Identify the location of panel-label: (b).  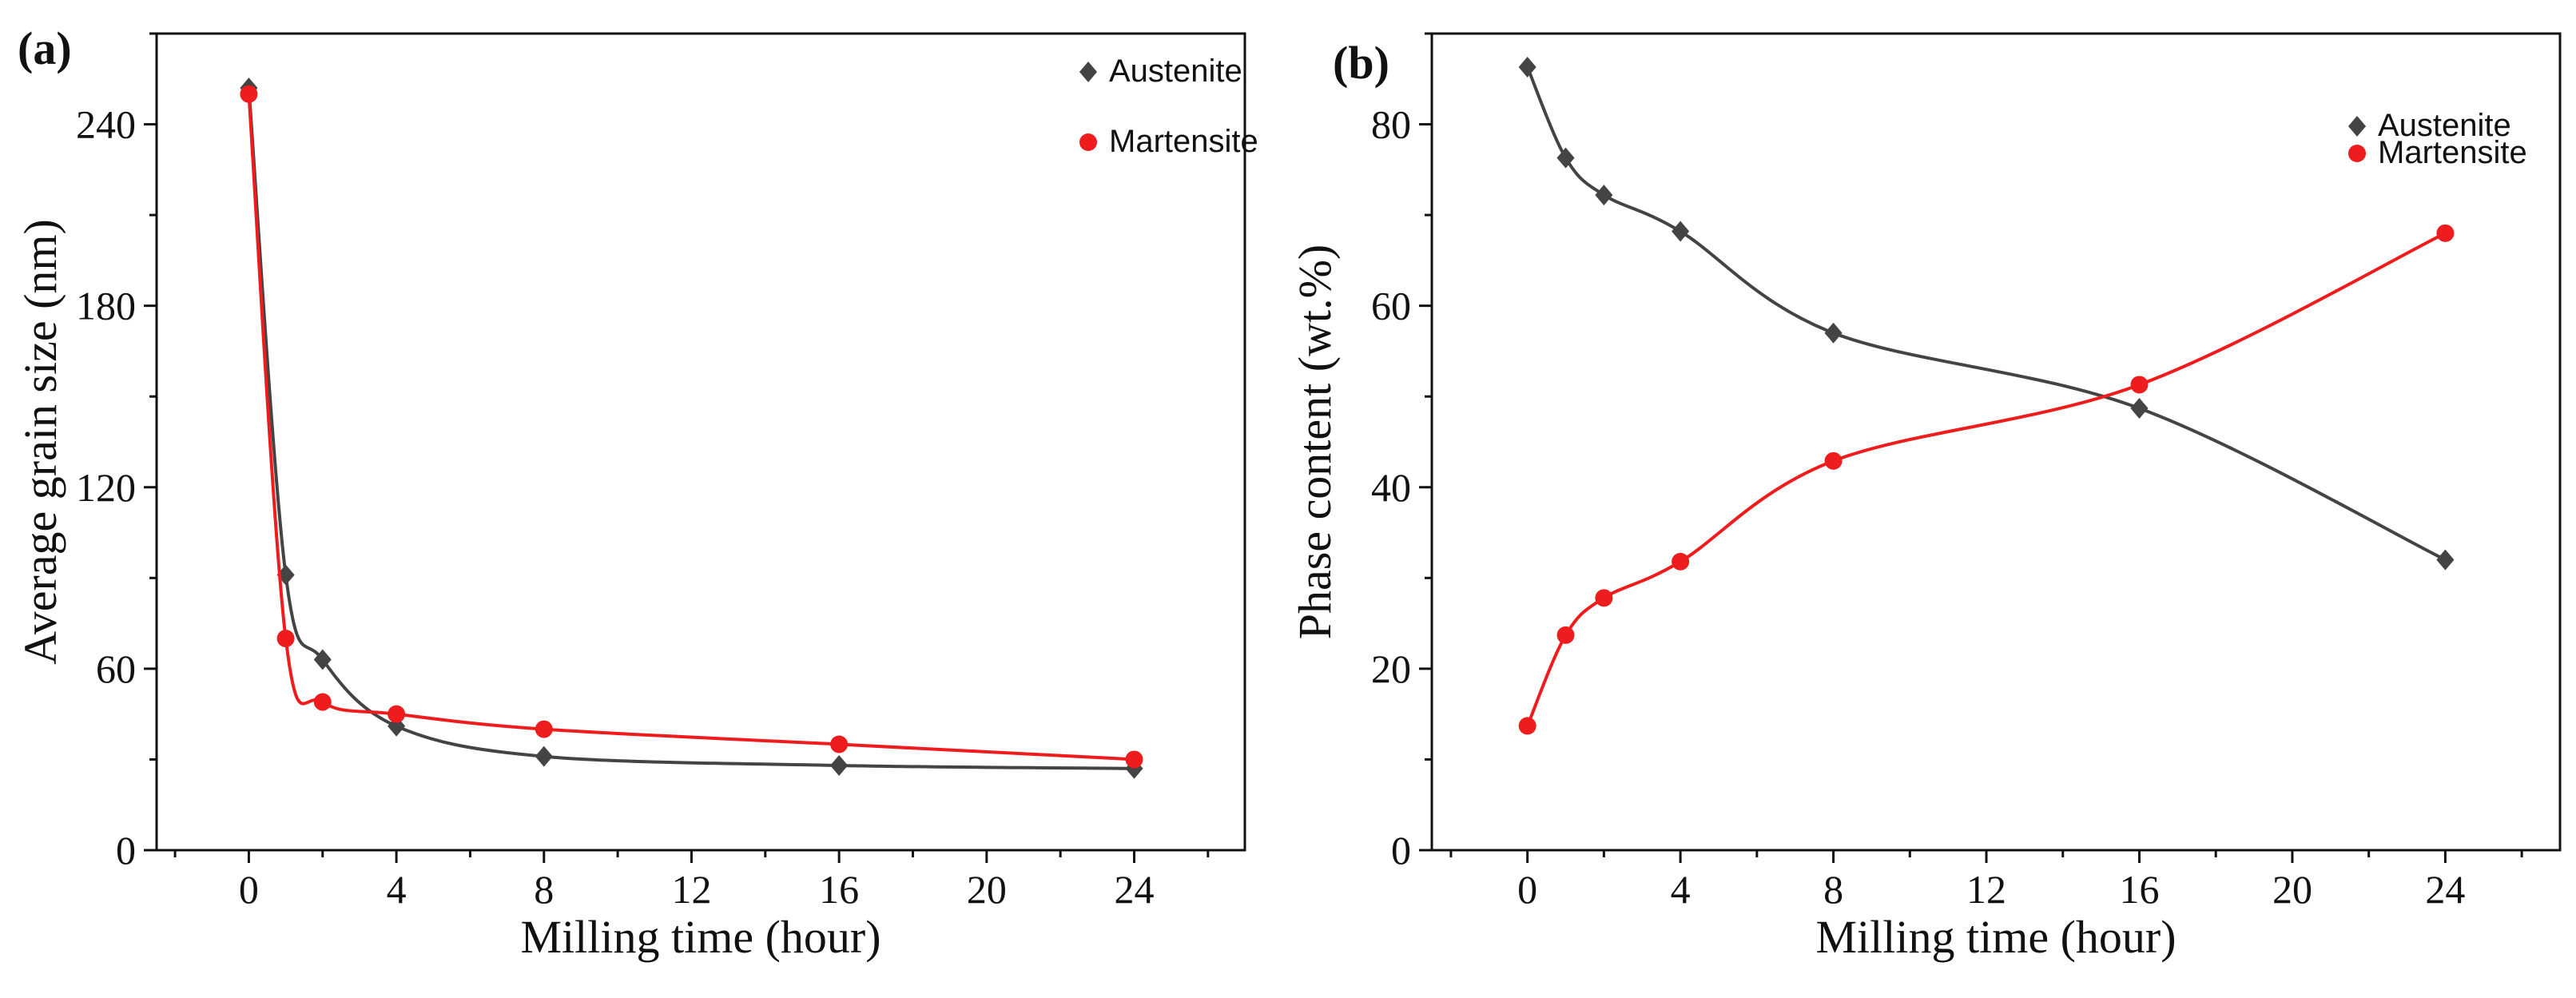
(1361, 63).